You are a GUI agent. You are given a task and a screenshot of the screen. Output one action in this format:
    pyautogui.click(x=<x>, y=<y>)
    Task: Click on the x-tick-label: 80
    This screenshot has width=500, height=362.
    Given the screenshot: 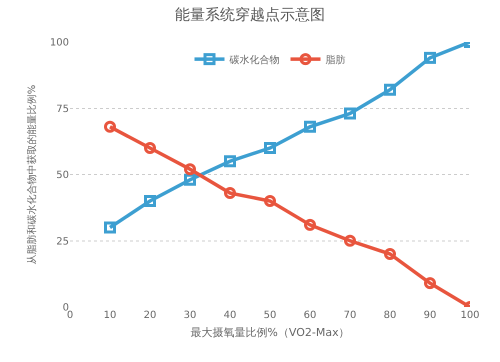 What is the action you would take?
    pyautogui.click(x=390, y=315)
    